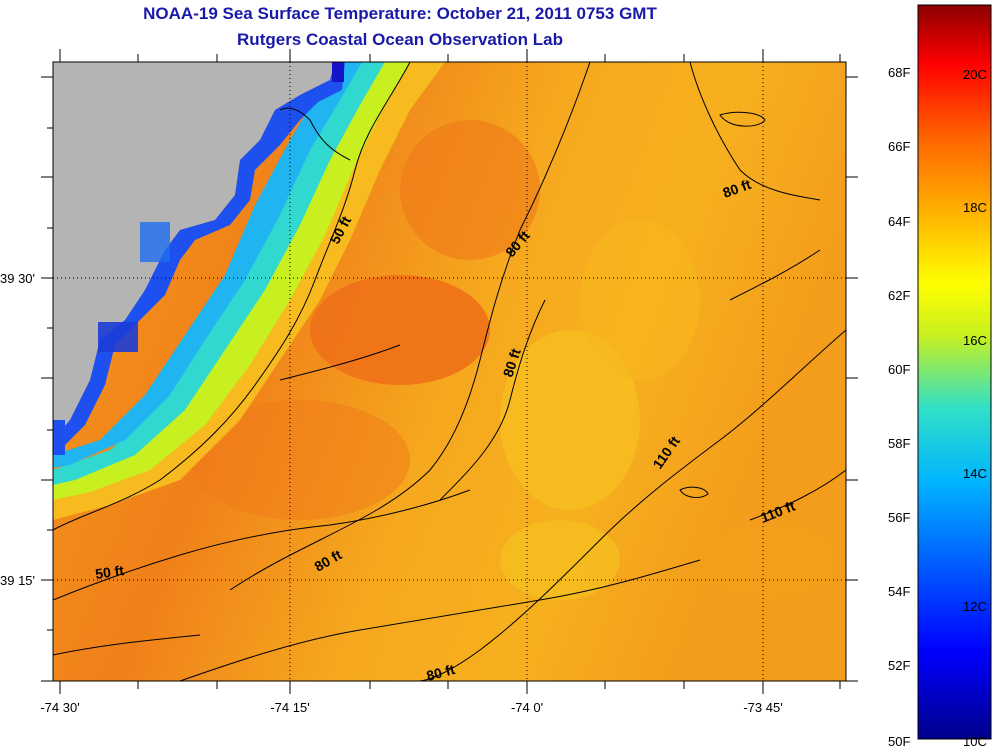  Describe the element at coordinates (289, 707) in the screenshot. I see `lon-tick-label: -74 15'` at that location.